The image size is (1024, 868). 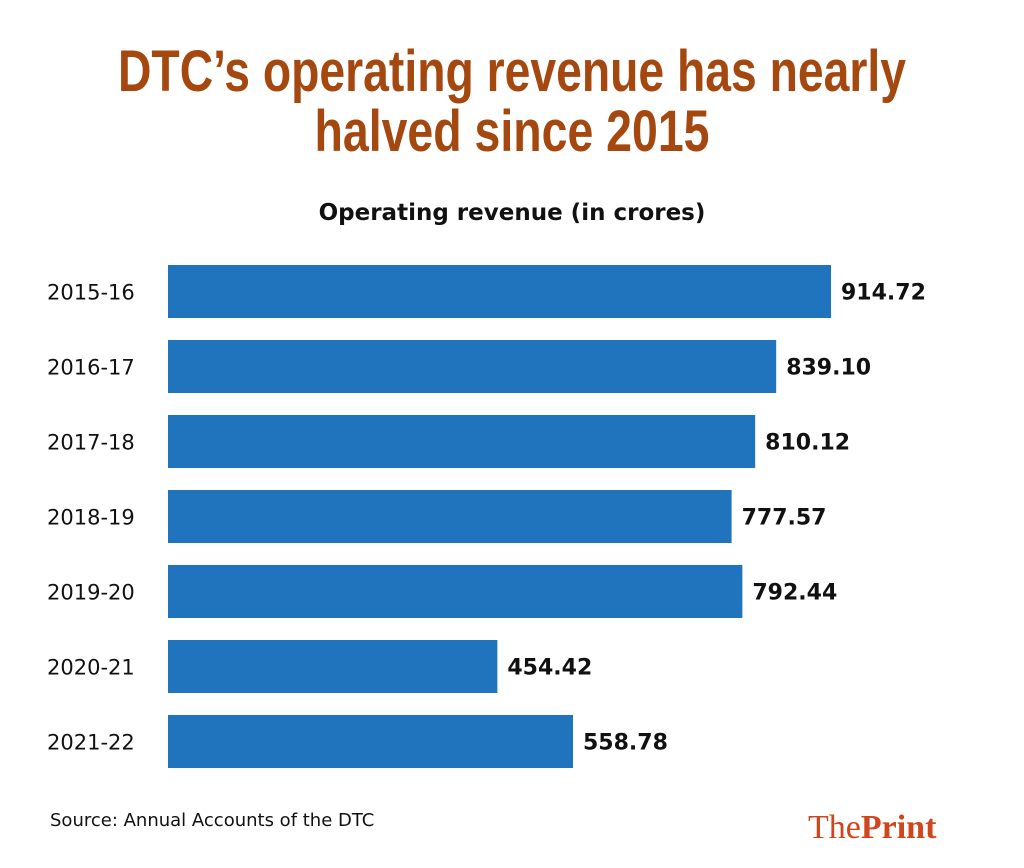 What do you see at coordinates (828, 368) in the screenshot?
I see `value-label: 839.10` at bounding box center [828, 368].